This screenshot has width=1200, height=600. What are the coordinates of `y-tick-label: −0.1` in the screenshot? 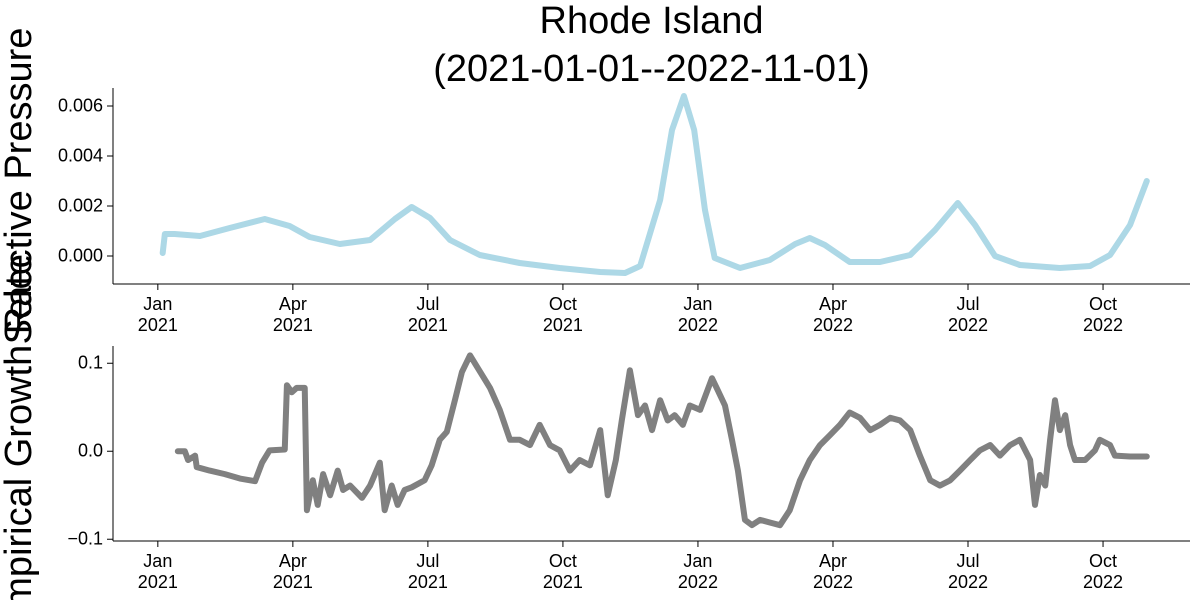 It's located at (85, 538).